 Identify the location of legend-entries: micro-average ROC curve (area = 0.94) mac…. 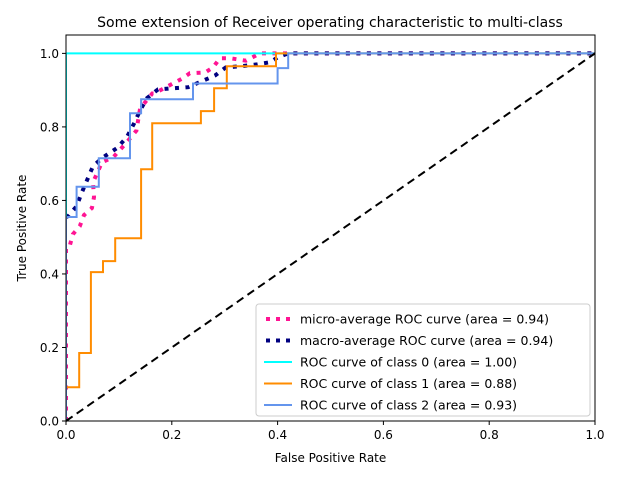
(408, 362).